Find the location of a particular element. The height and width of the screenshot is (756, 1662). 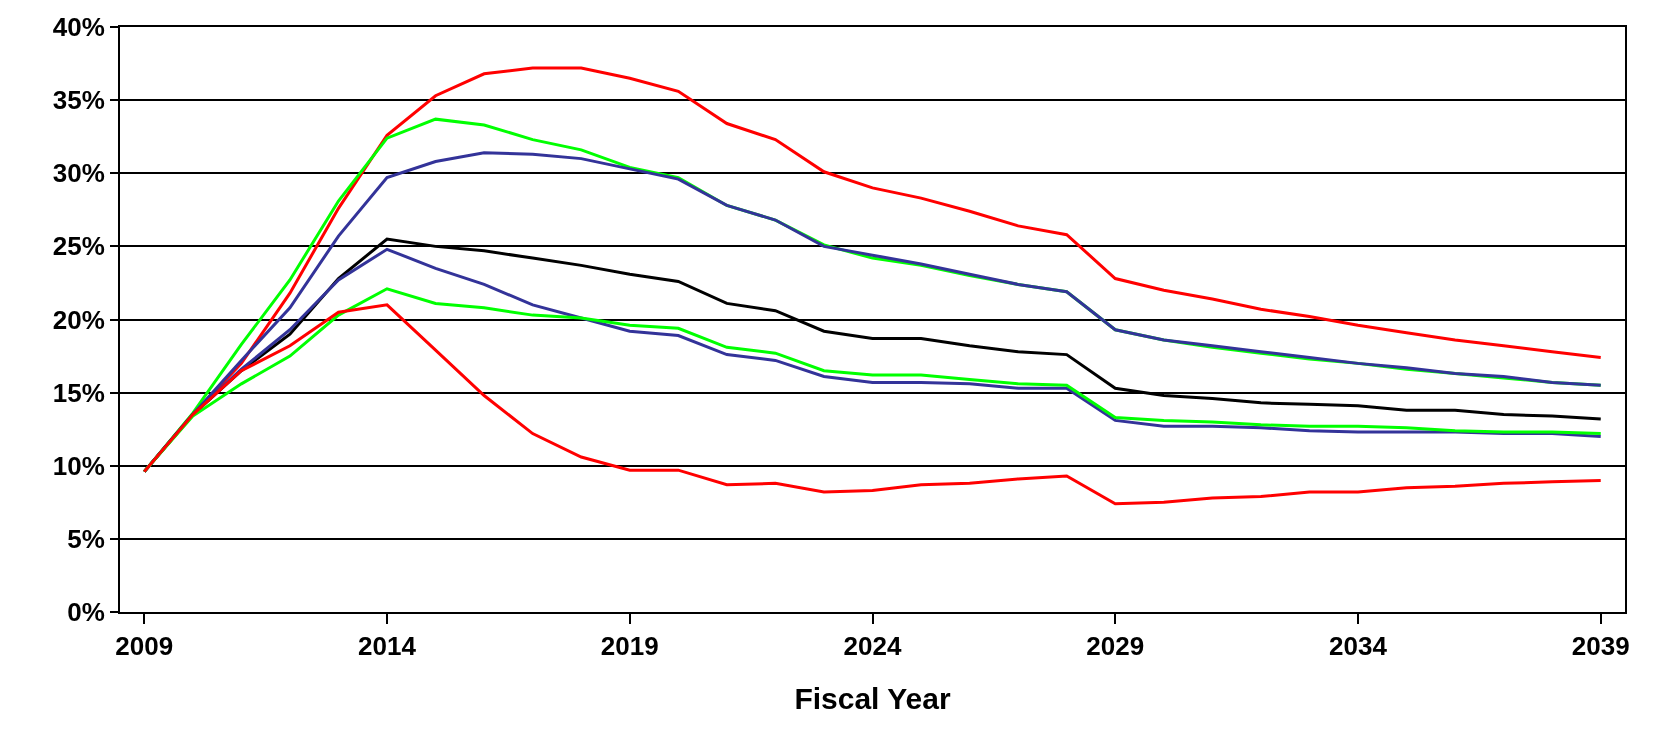

y-tick-label: 20% is located at coordinates (78, 319).